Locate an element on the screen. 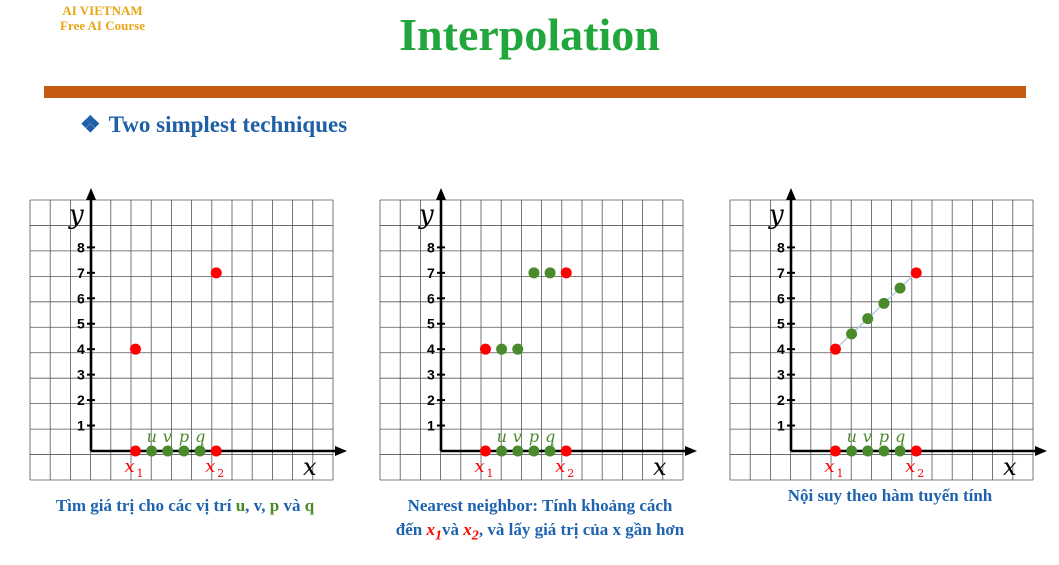  page-title: Interpolation is located at coordinates (529, 34).